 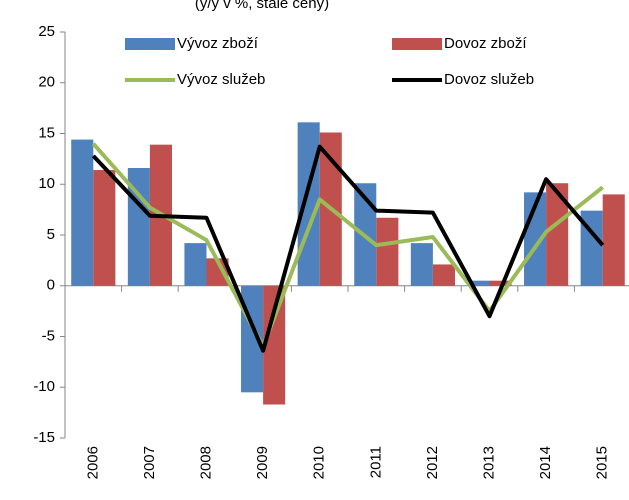 What do you see at coordinates (485, 43) in the screenshot?
I see `legend-label: Dovoz zboží` at bounding box center [485, 43].